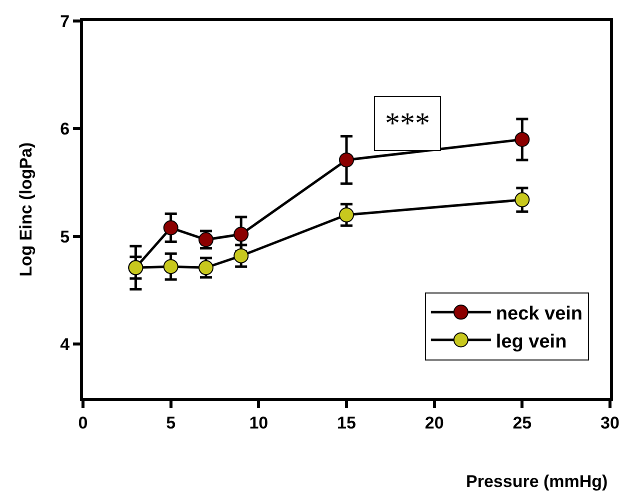  What do you see at coordinates (83, 422) in the screenshot?
I see `x-tick-label: 0` at bounding box center [83, 422].